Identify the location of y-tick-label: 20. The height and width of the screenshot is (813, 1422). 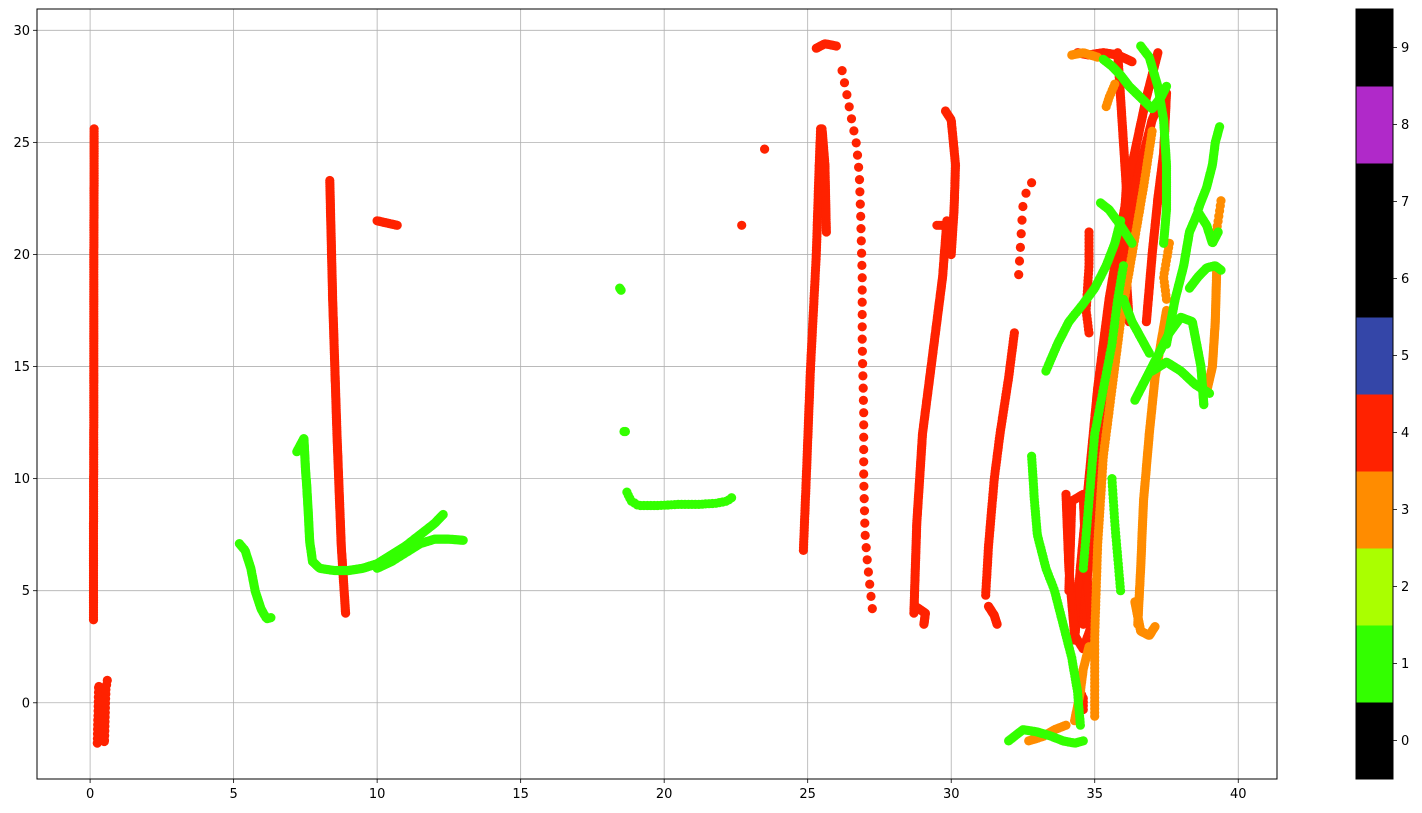
(21, 255).